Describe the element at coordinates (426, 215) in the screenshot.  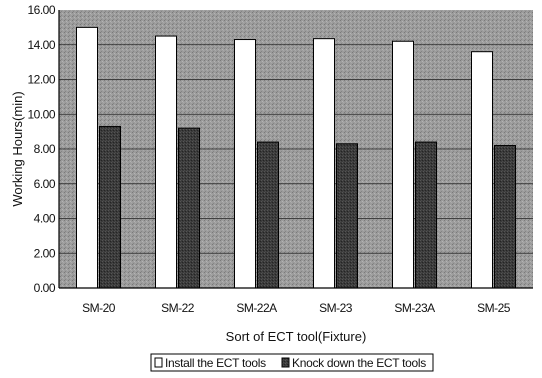
I see `bar-knockdown-sm-23a` at that location.